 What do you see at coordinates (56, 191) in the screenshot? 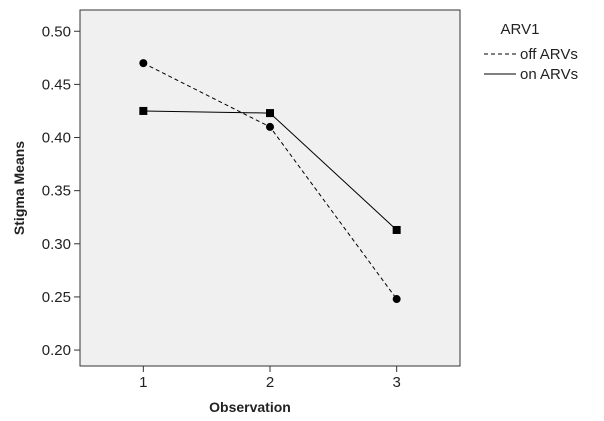
I see `y-tick-label: 0.35` at bounding box center [56, 191].